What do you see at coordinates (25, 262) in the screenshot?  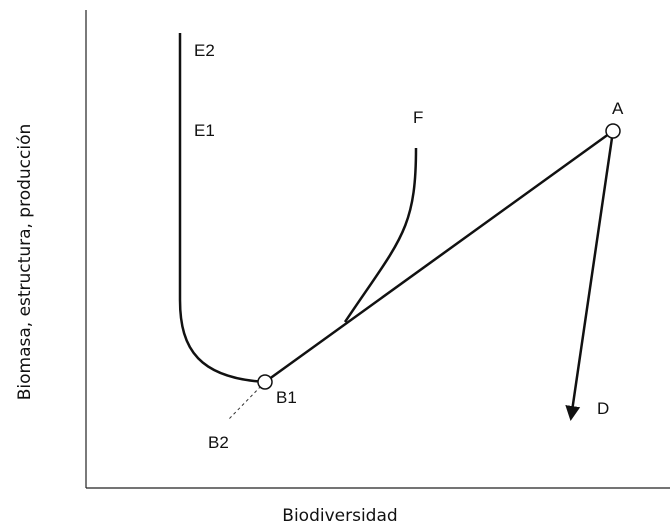 I see `y-axis-label: Biomasa, estructura, producción` at bounding box center [25, 262].